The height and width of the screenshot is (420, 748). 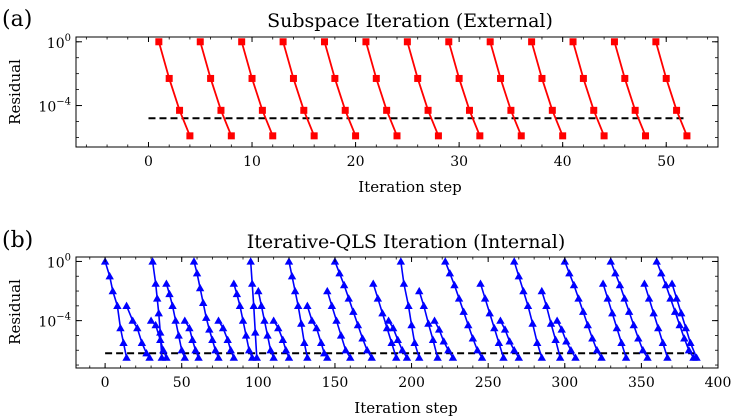 I want to click on y-tick-label: 10−4, so click(x=54, y=106).